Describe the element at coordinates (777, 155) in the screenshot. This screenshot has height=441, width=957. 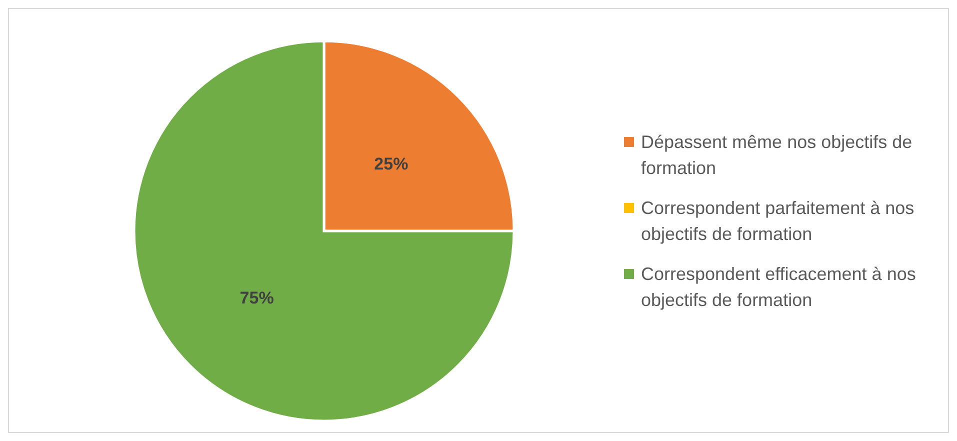
I see `legend-label: Dépassent même nos objectifs de formation` at that location.